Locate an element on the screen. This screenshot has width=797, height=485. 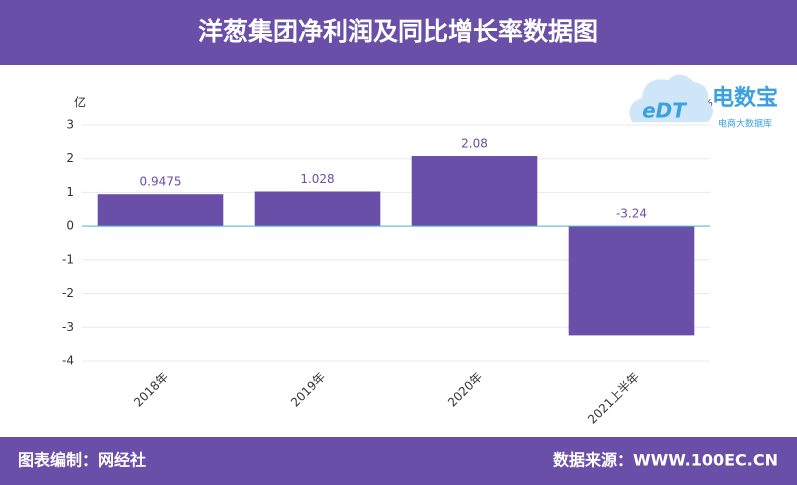
footer-band is located at coordinates (398, 461).